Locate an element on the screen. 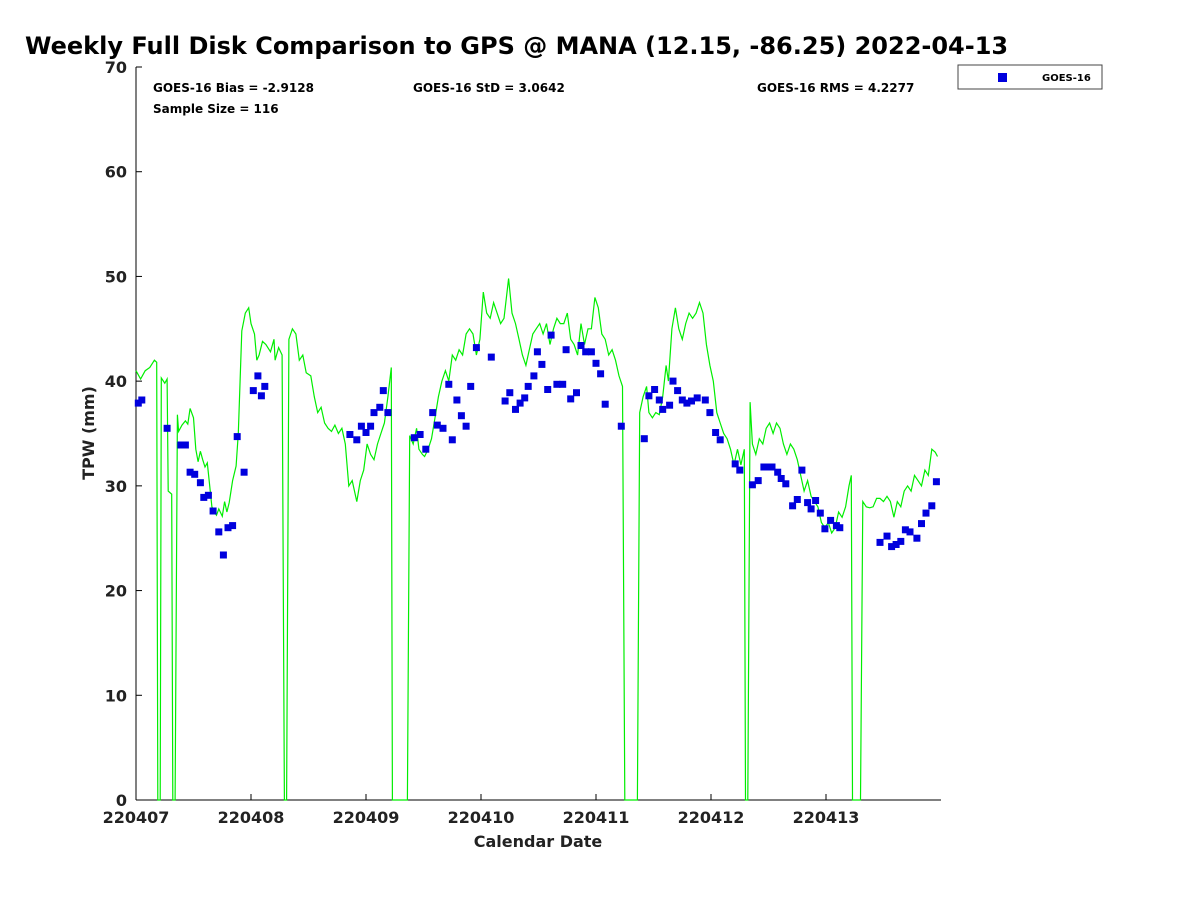 This screenshot has height=900, width=1200. y-tick-label: 20 is located at coordinates (116, 591).